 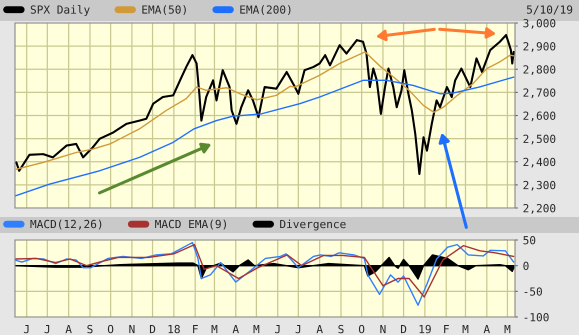 What do you see at coordinates (539, 24) in the screenshot?
I see `y-tick-label: 3,000` at bounding box center [539, 24].